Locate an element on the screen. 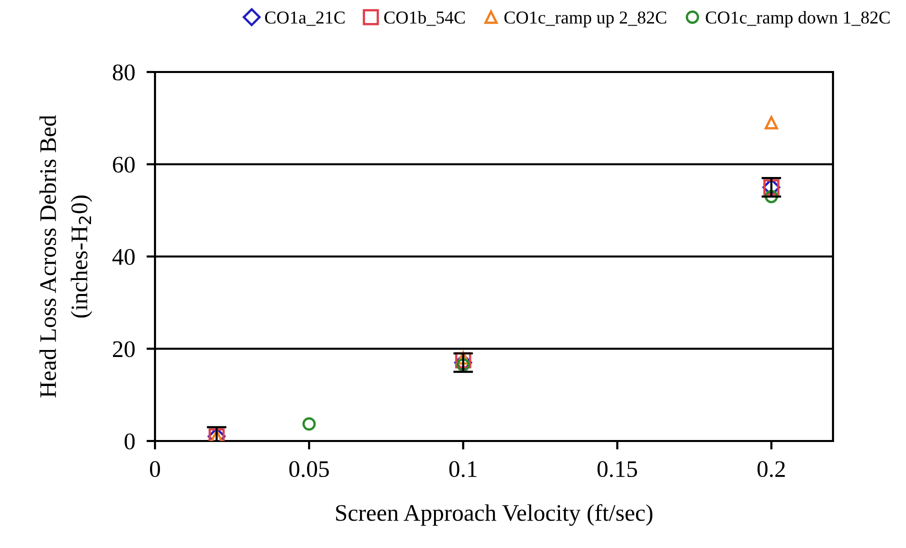 This screenshot has height=548, width=906. x-tick-label: 0.05 is located at coordinates (309, 469).